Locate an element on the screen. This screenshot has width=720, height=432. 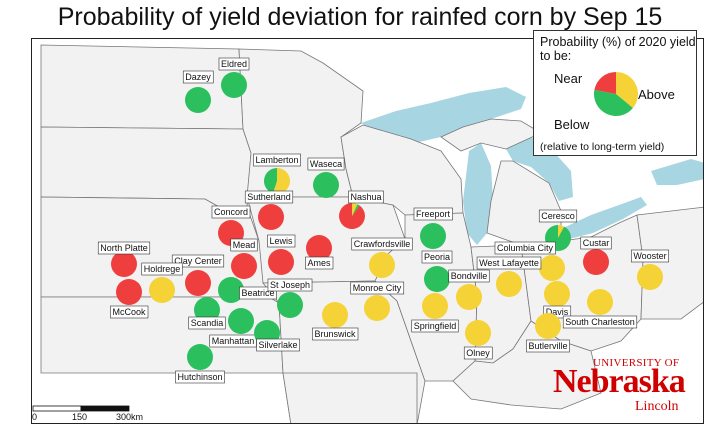
site-pie-columbia-city is located at coordinates (552, 268).